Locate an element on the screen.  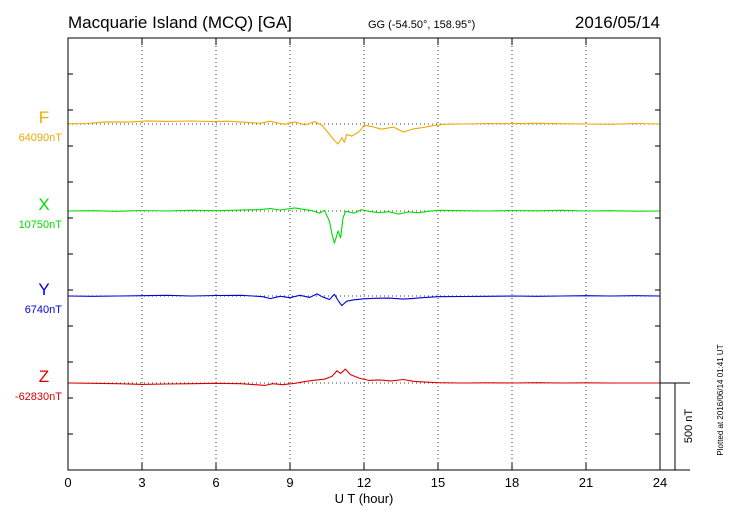
x-tick-label-9: 9 is located at coordinates (289, 482).